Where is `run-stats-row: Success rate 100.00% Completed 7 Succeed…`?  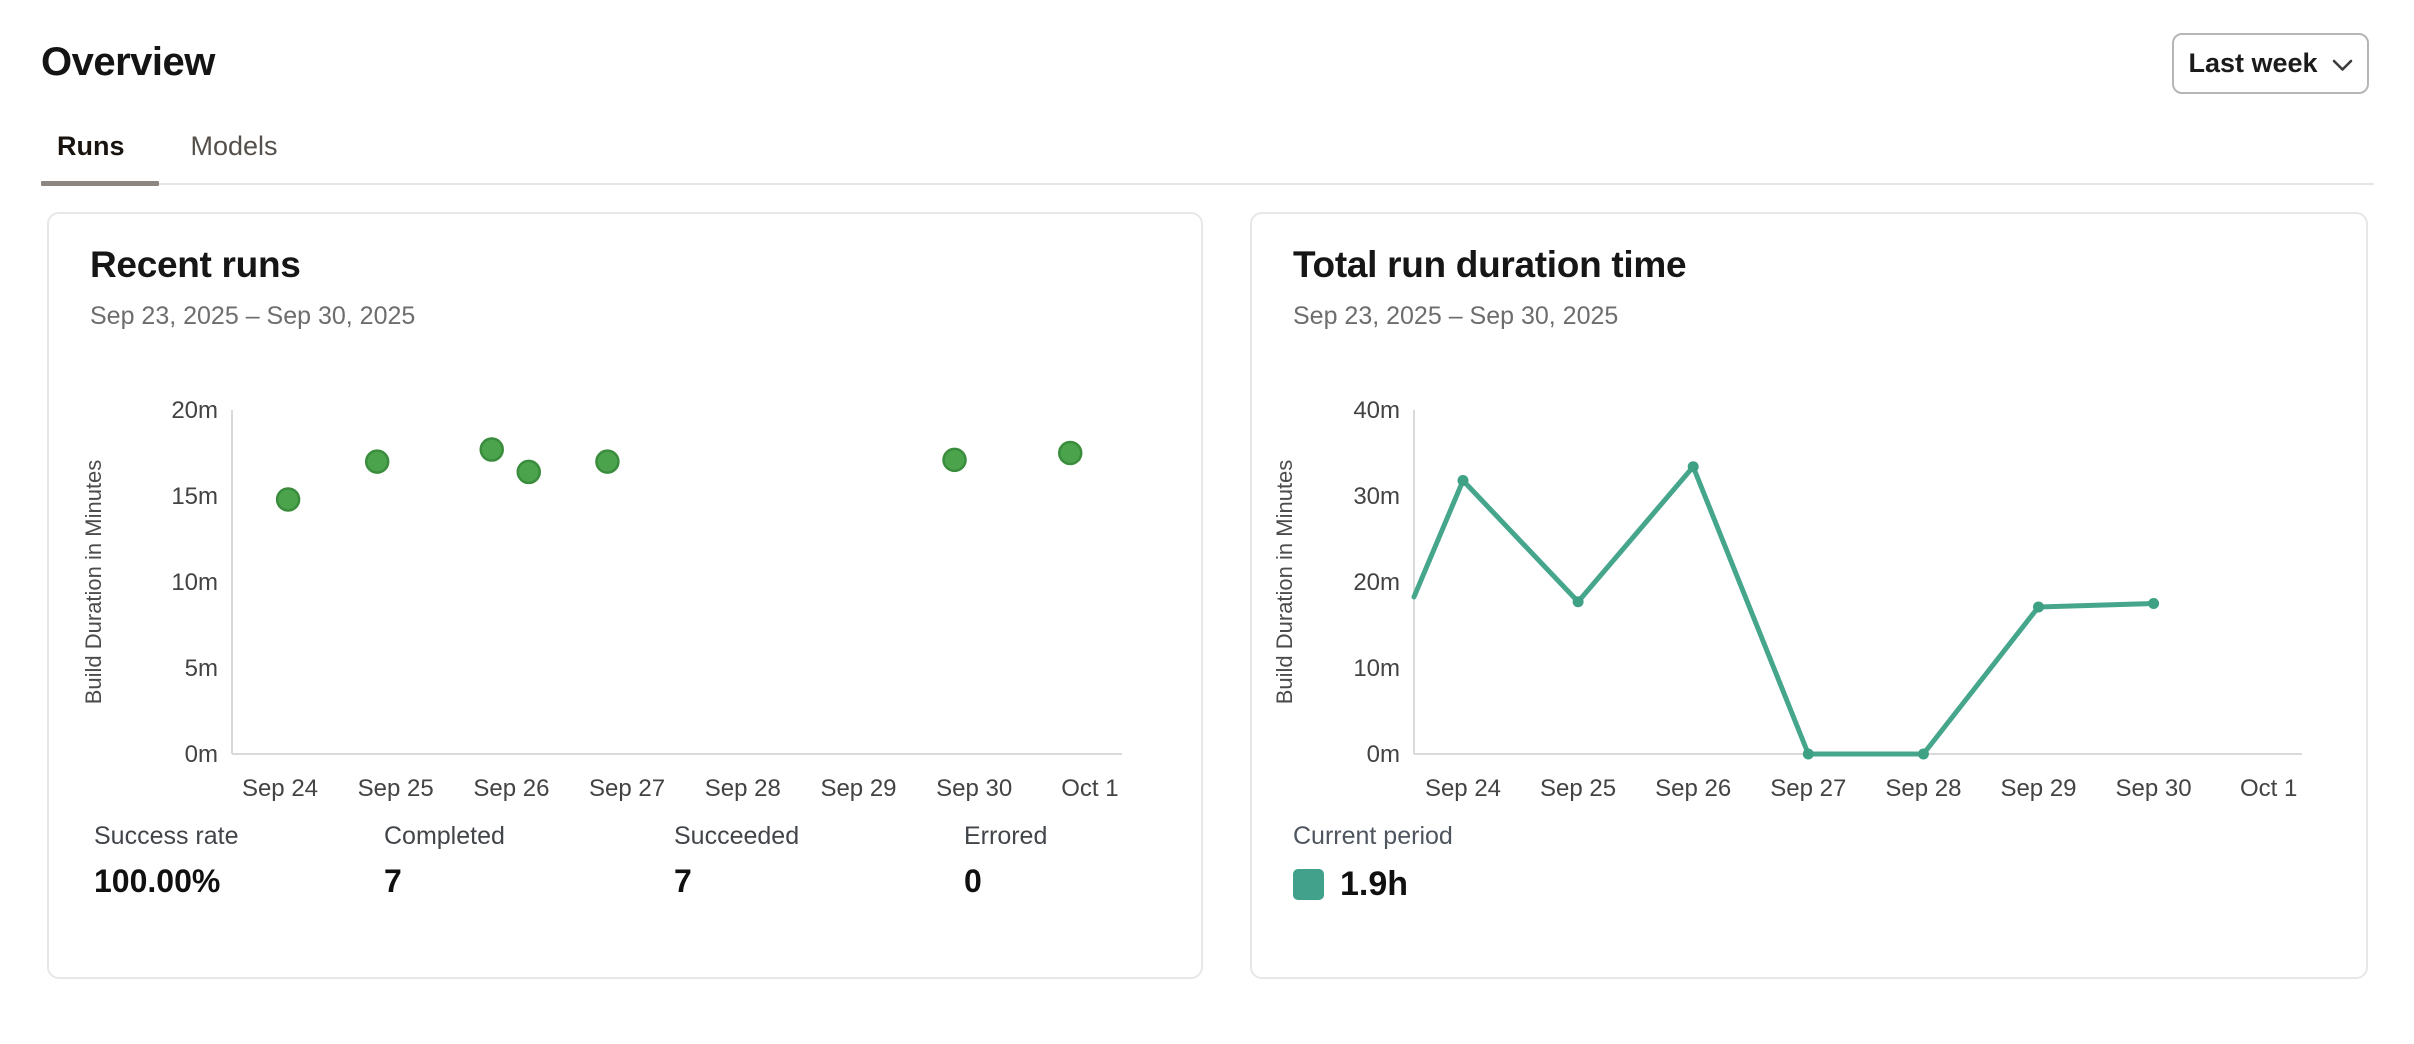 run-stats-row: Success rate 100.00% Completed 7 Succeed… is located at coordinates (625, 861).